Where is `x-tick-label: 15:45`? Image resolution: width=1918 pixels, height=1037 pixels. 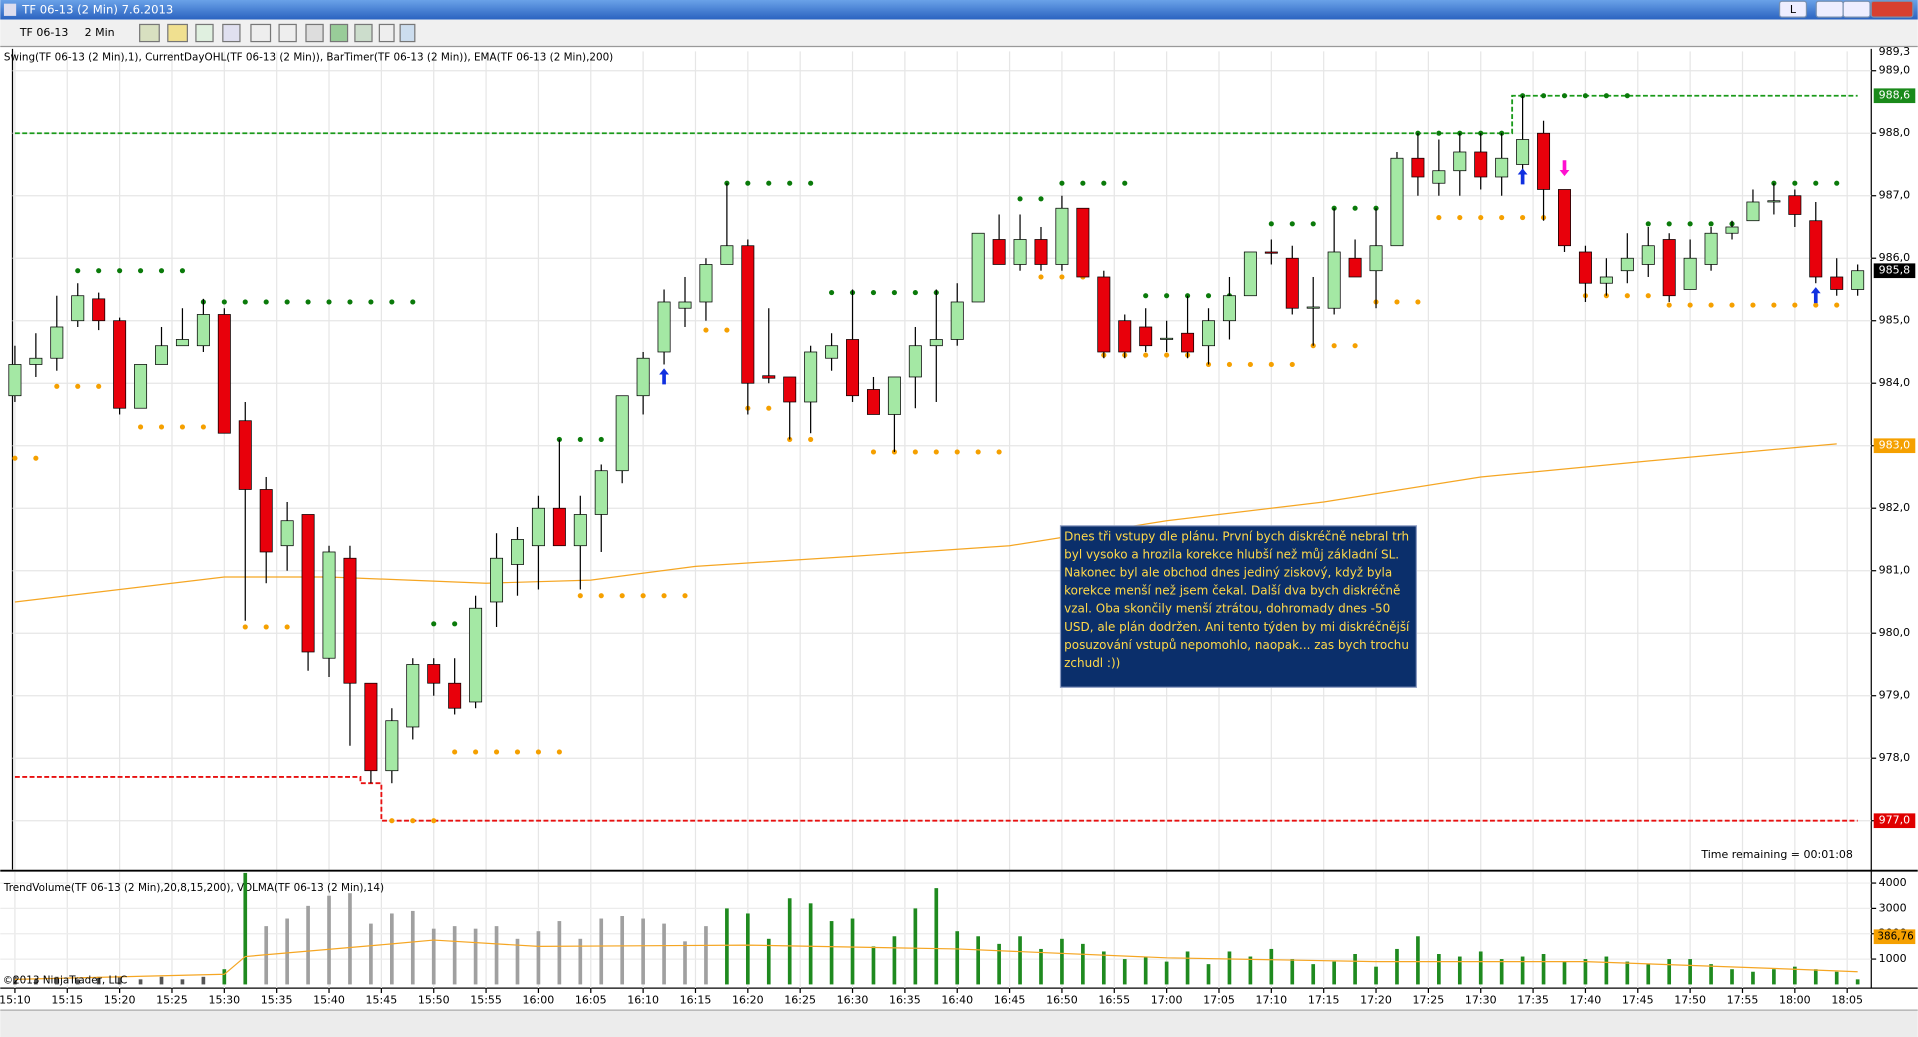 x-tick-label: 15:45 is located at coordinates (382, 999).